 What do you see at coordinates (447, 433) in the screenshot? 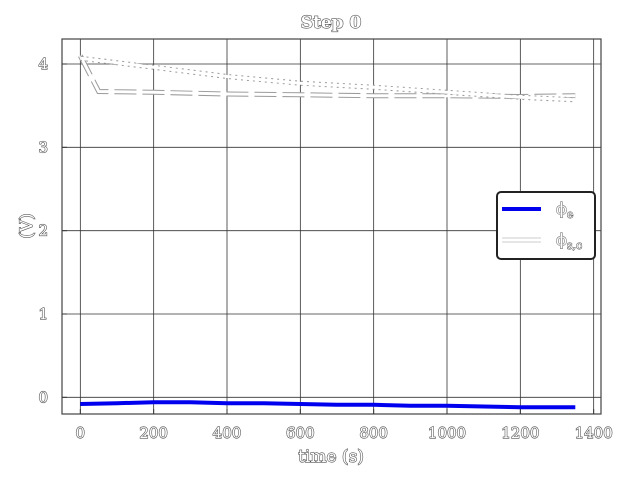
I see `x-tick-label: 1000` at bounding box center [447, 433].